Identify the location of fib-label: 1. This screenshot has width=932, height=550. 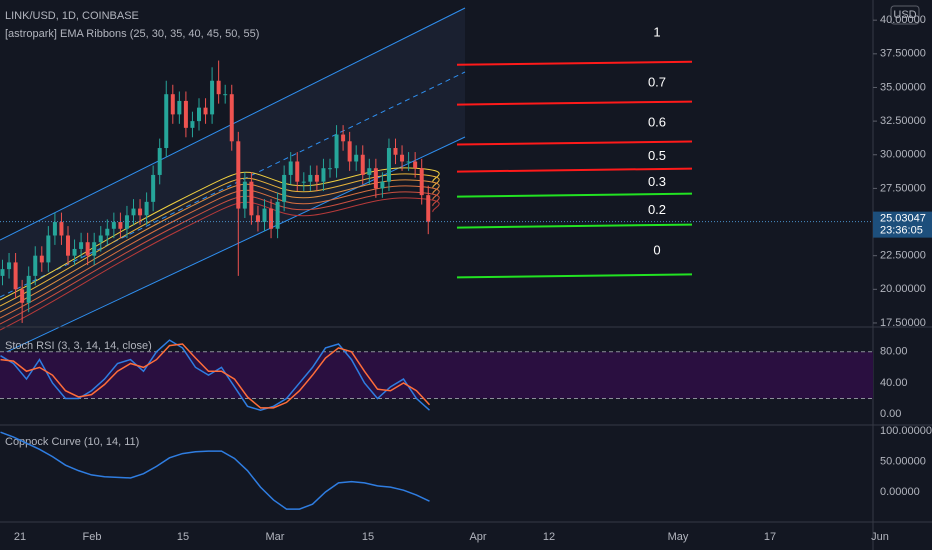
(656, 32).